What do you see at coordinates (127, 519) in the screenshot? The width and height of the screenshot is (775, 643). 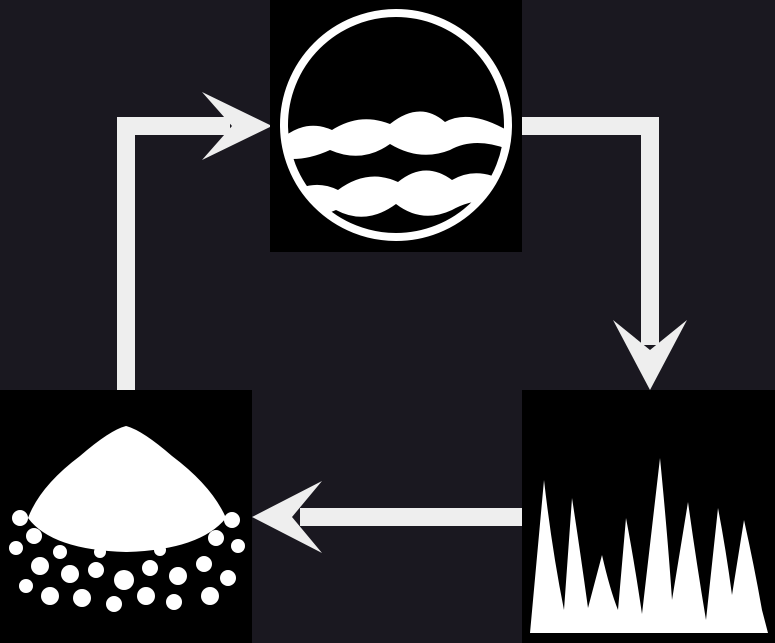 I see `salt-pile-icon` at bounding box center [127, 519].